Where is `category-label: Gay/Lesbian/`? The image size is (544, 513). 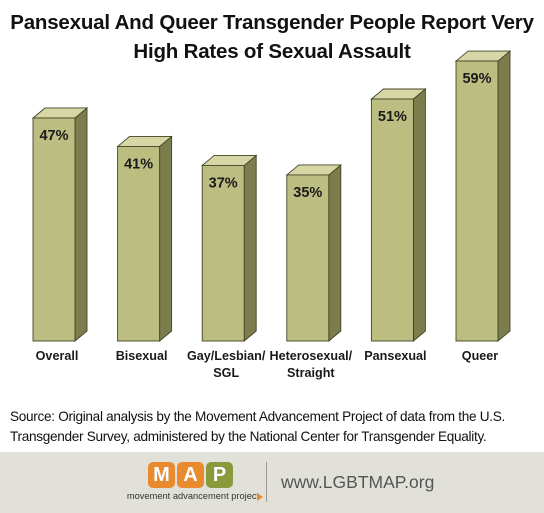
category-label: Gay/Lesbian/ is located at coordinates (226, 356).